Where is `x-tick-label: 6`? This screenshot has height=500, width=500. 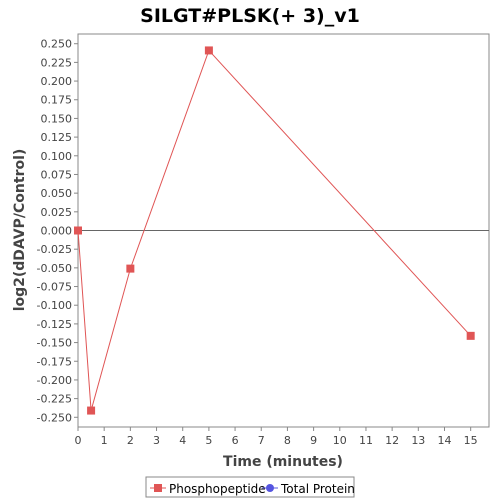
x-tick-label: 6 is located at coordinates (235, 440).